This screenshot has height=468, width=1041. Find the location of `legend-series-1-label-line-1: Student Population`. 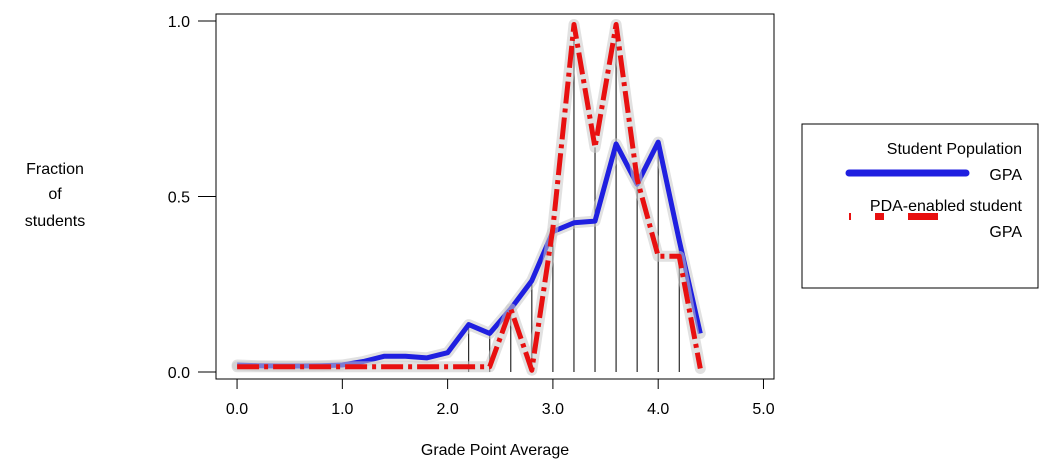

legend-series-1-label-line-1: Student Population is located at coordinates (954, 149).